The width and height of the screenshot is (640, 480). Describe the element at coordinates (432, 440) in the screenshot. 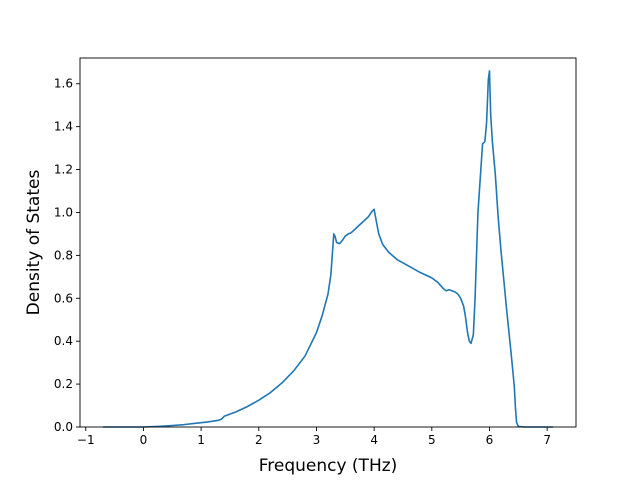

I see `x-tick-label: 5` at that location.